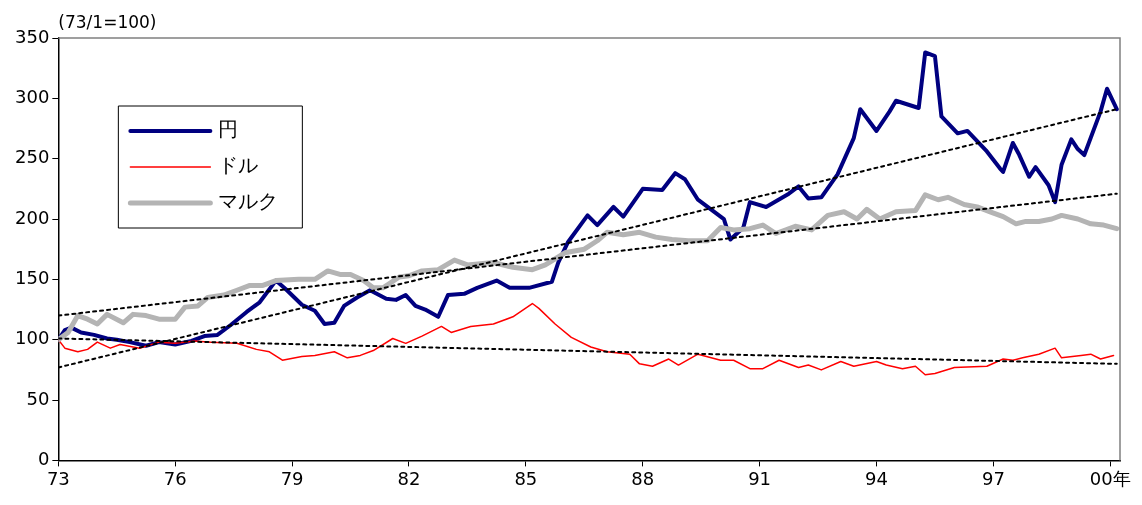  What do you see at coordinates (43, 459) in the screenshot?
I see `y-tick-label: 0` at bounding box center [43, 459].